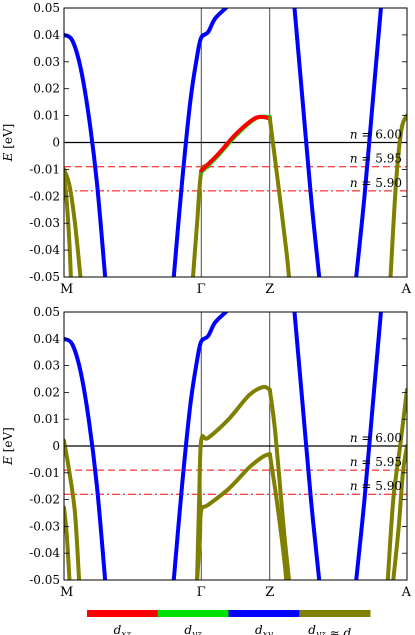  I want to click on orbital-colorbar: dxz dyz dxy dyz ≈ dxz, so click(229, 622).